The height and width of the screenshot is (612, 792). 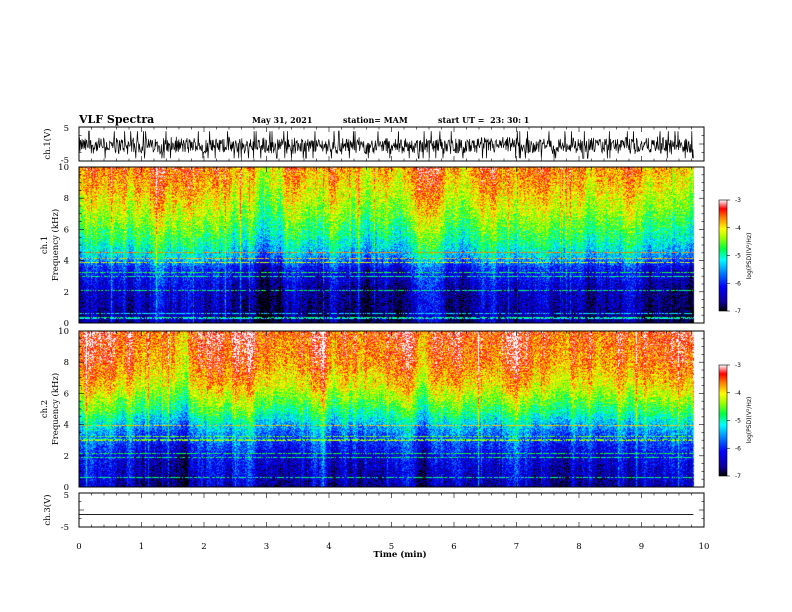 I want to click on spec1-ytick-label: 0, so click(x=66, y=324).